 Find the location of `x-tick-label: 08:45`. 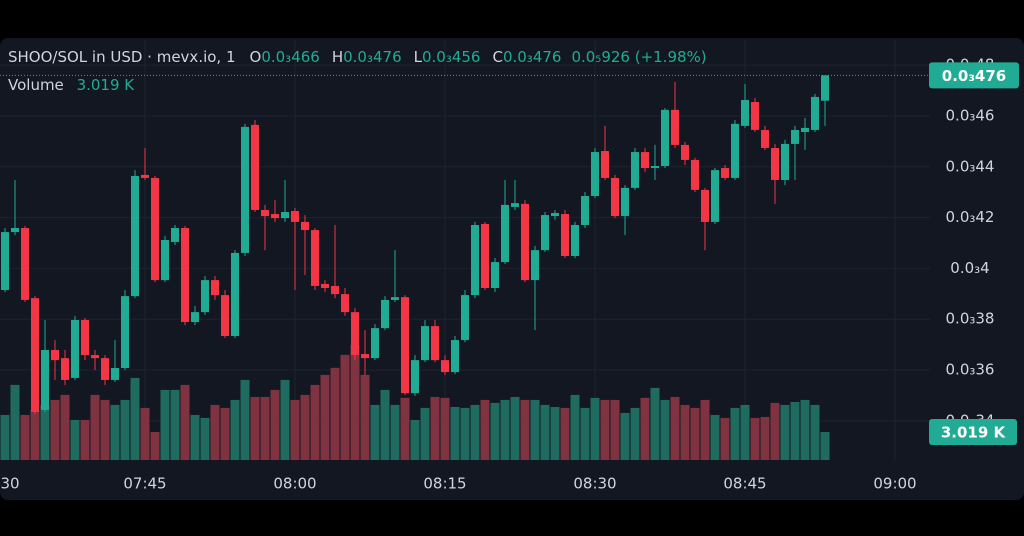

x-tick-label: 08:45 is located at coordinates (744, 484).